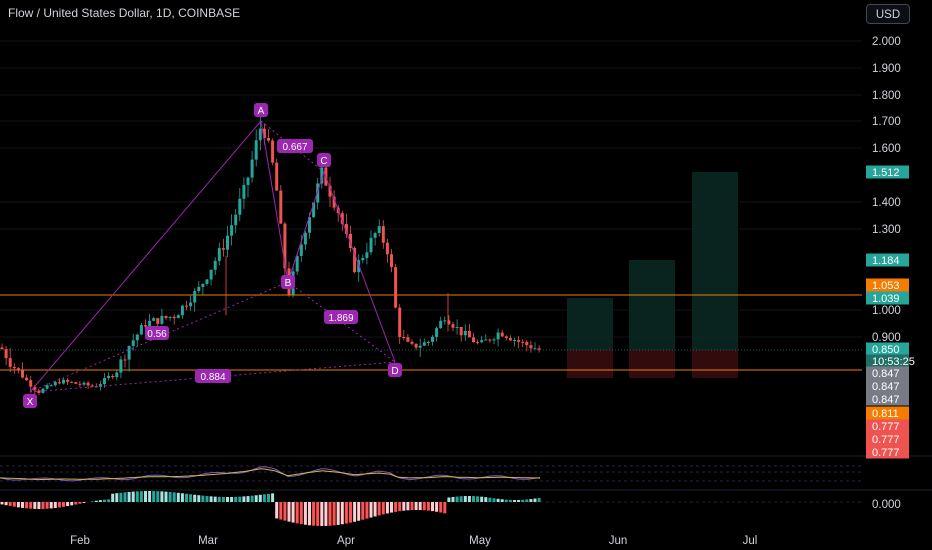 The image size is (932, 550). What do you see at coordinates (886, 122) in the screenshot?
I see `price-tick-label: 1.700` at bounding box center [886, 122].